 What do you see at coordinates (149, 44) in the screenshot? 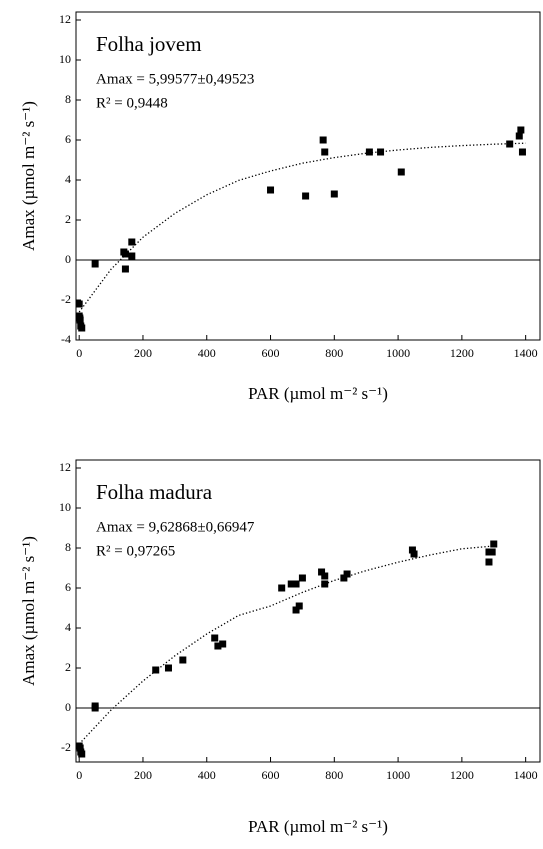
I see `panel-title: Folha jovem` at bounding box center [149, 44].